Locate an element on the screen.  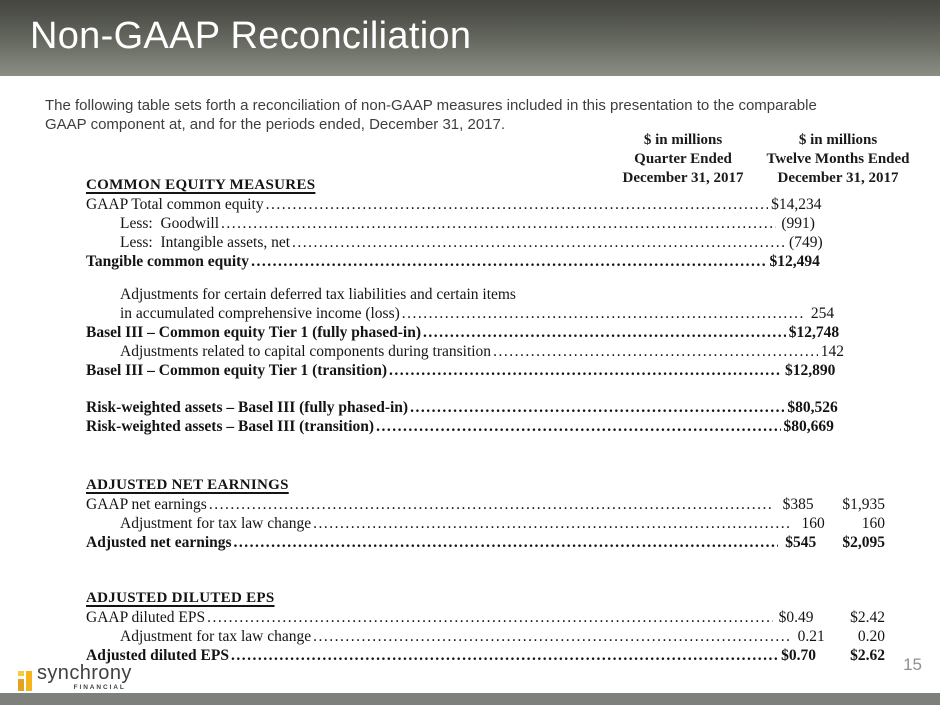
table-row-less-goodwill: Less: Goodwill (991) is located at coordinates (485, 223).